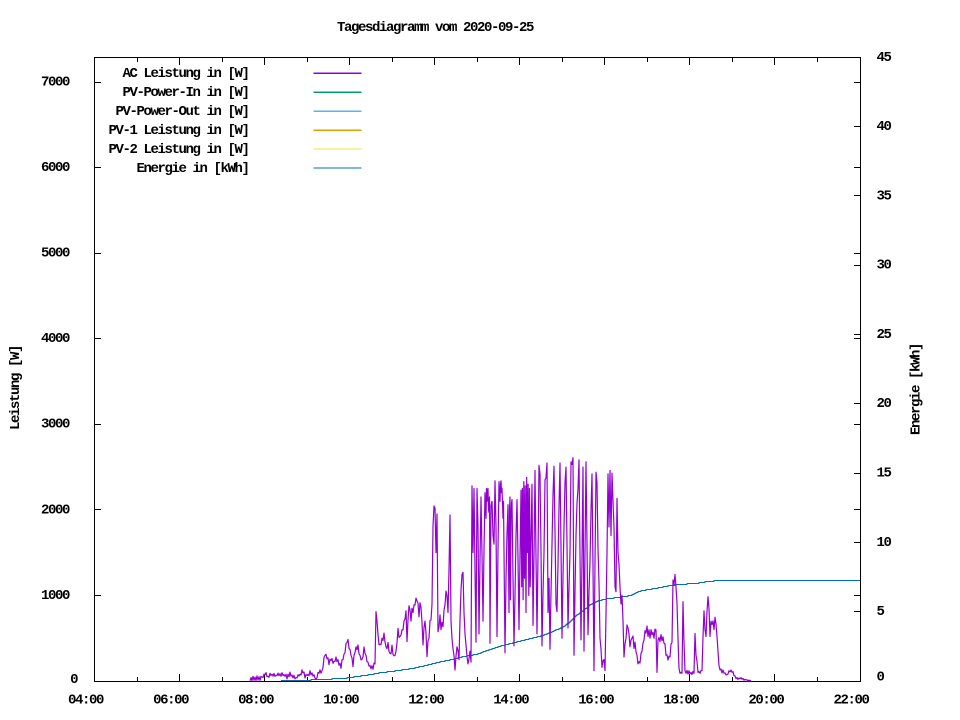 The height and width of the screenshot is (720, 960). I want to click on svg-text: 5000, so click(55, 254).